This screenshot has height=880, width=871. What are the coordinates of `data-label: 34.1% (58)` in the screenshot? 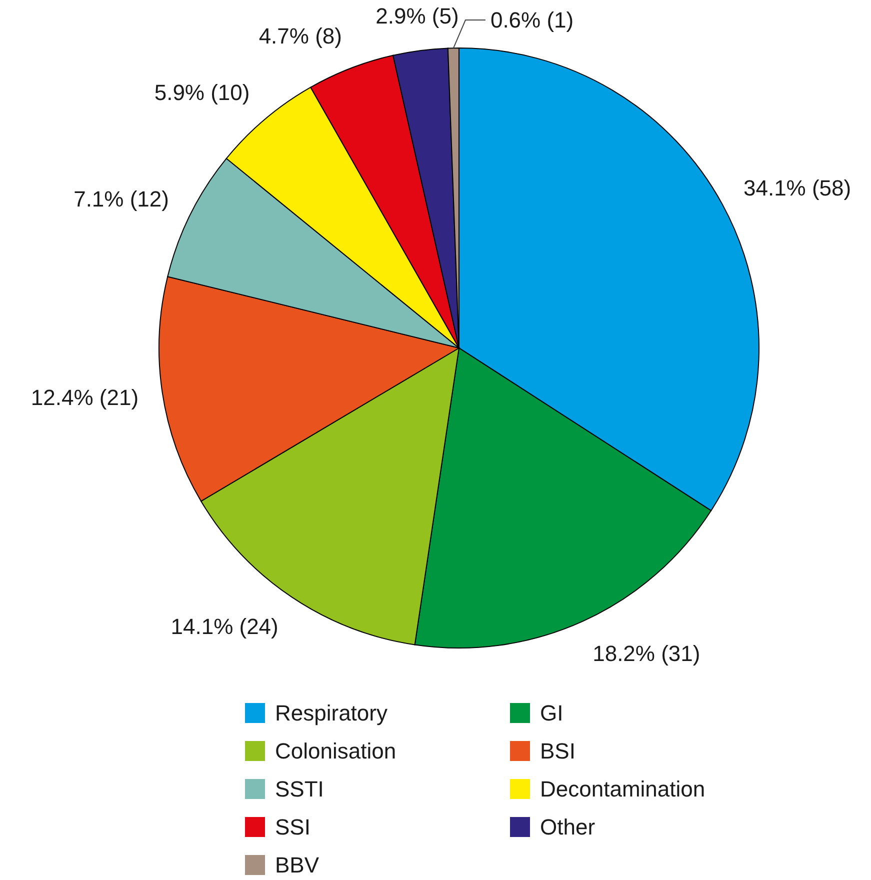 It's located at (798, 187).